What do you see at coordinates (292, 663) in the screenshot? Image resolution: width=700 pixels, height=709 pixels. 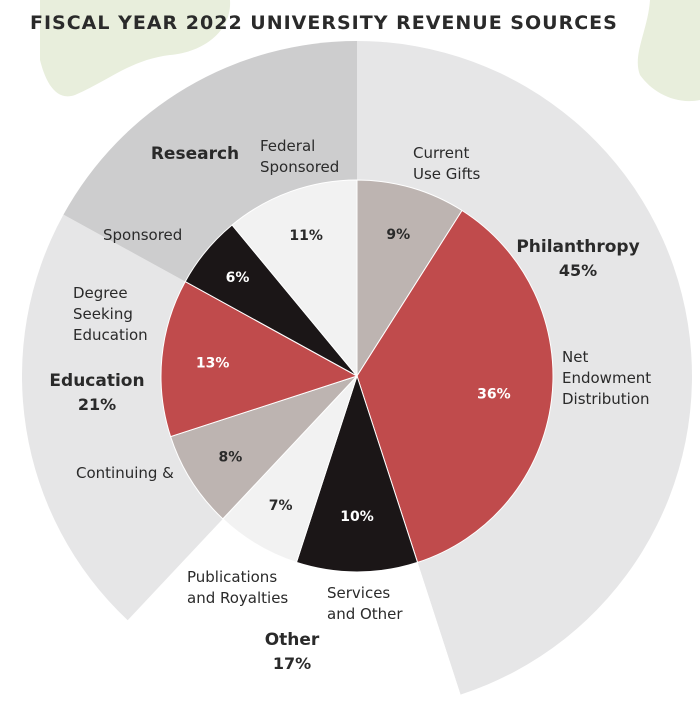 I see `group-value-other: 17%` at bounding box center [292, 663].